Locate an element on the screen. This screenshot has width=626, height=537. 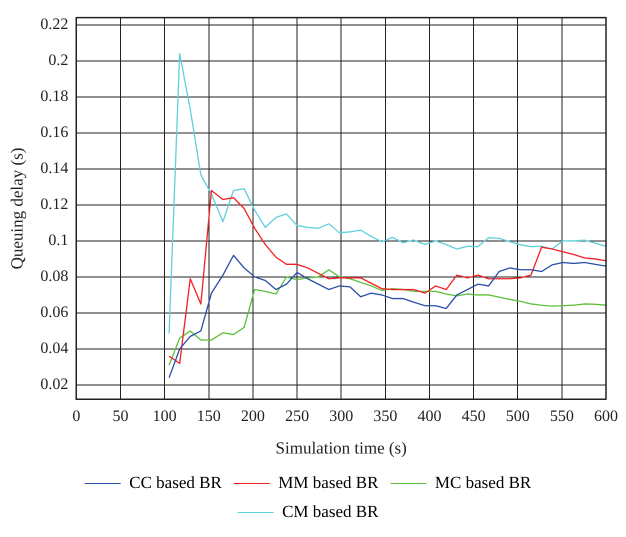
x-tick-label: 350 is located at coordinates (385, 417).